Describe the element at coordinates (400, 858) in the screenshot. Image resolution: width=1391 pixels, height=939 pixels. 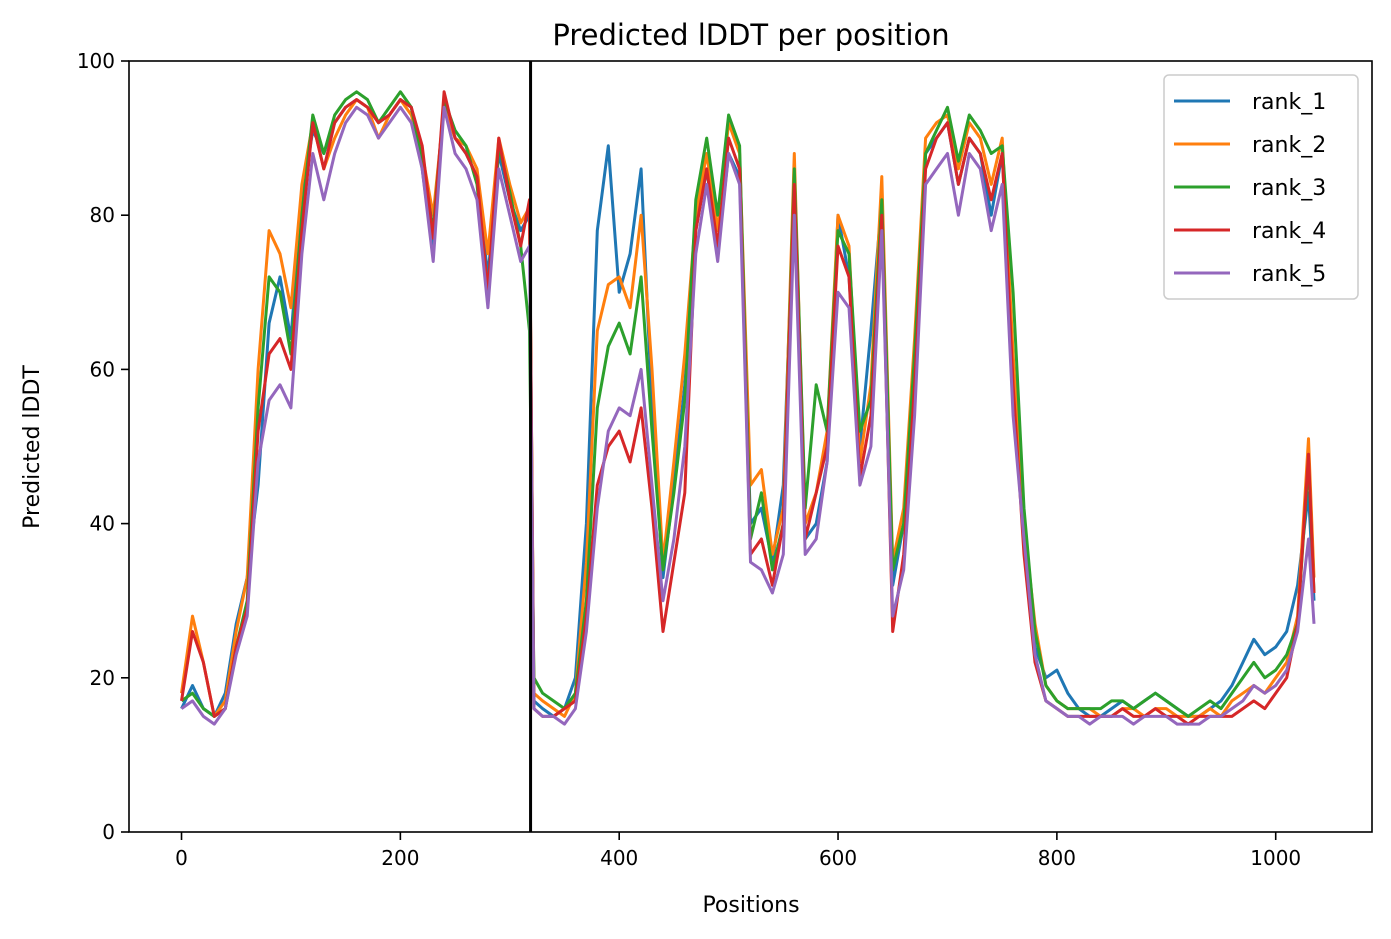
I see `x-tick-label: 200` at that location.